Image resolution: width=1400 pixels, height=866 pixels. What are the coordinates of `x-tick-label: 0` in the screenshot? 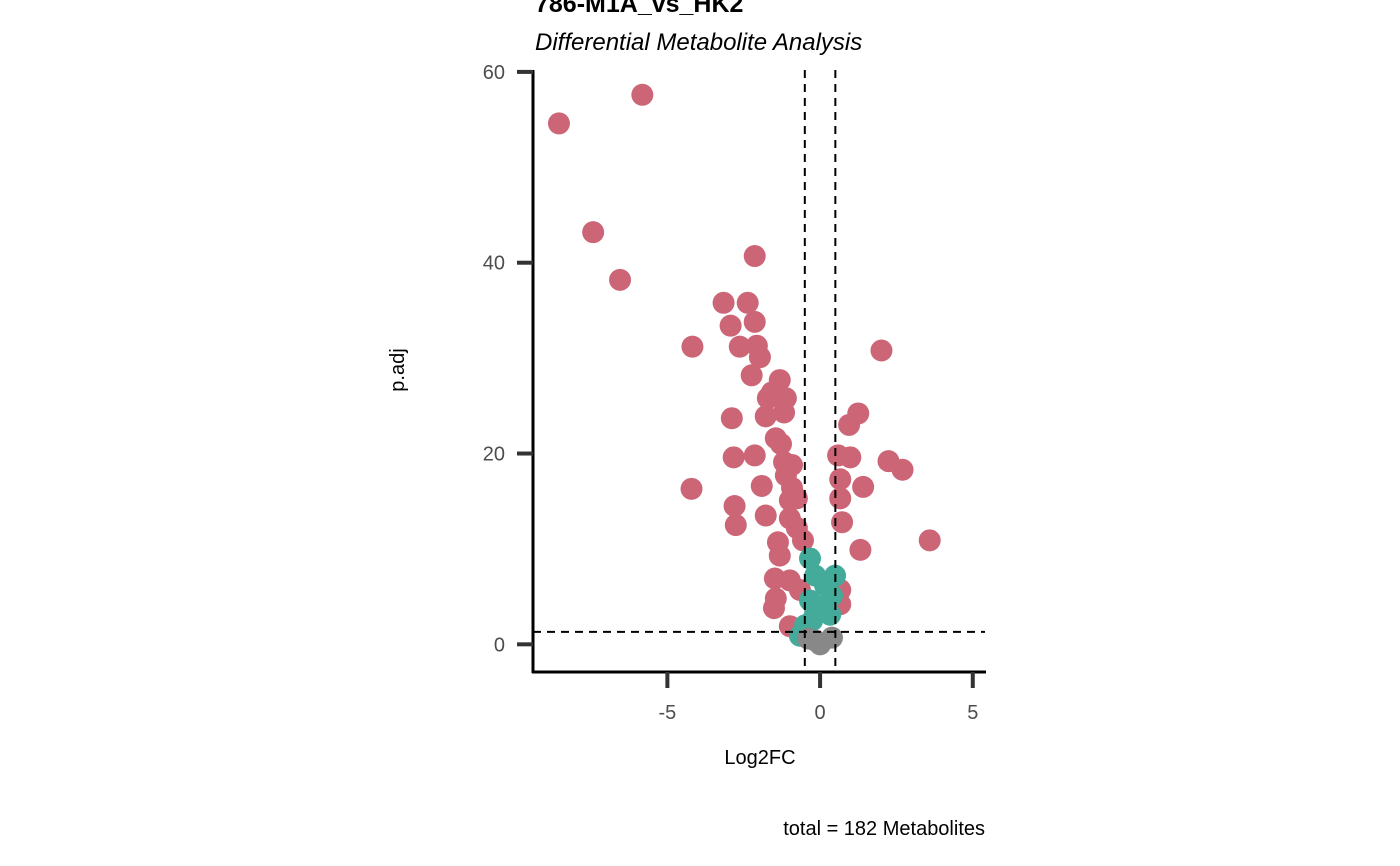 It's located at (820, 713).